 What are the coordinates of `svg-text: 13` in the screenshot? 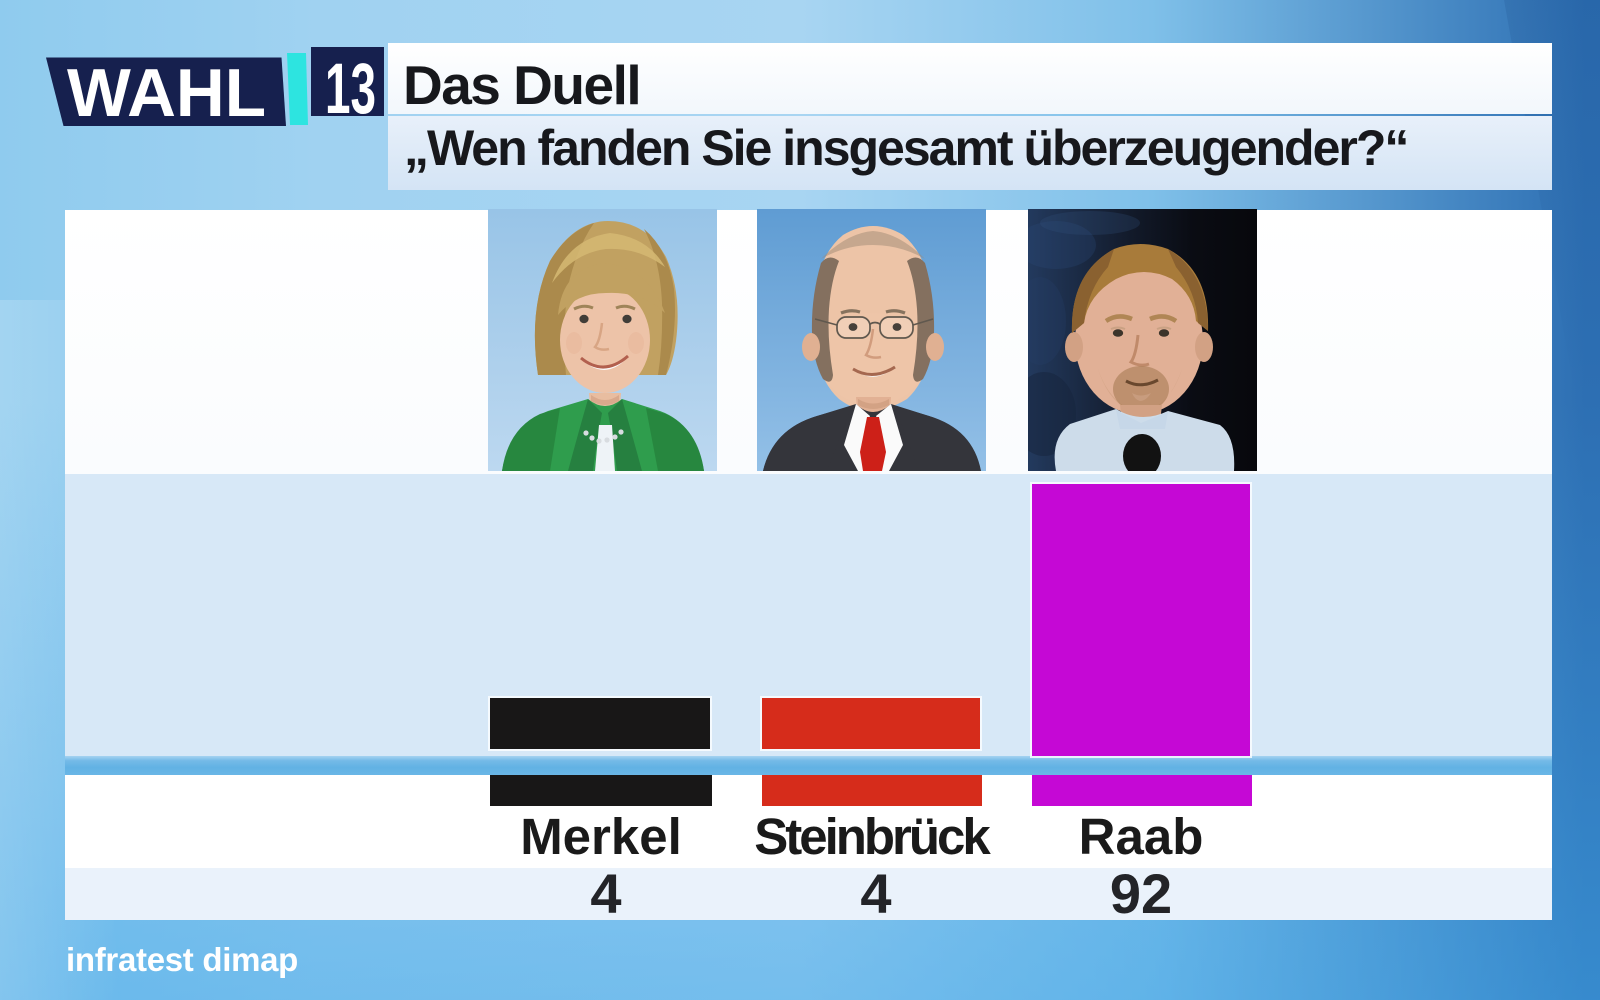 It's located at (350, 89).